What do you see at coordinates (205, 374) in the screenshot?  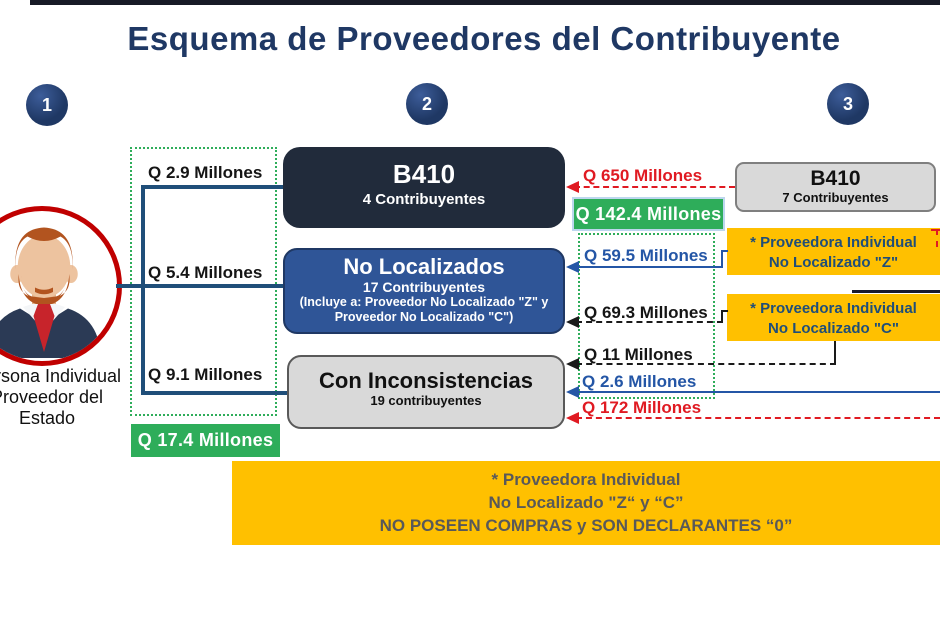 I see `amount-label-3: Q 9.1 Millones` at bounding box center [205, 374].